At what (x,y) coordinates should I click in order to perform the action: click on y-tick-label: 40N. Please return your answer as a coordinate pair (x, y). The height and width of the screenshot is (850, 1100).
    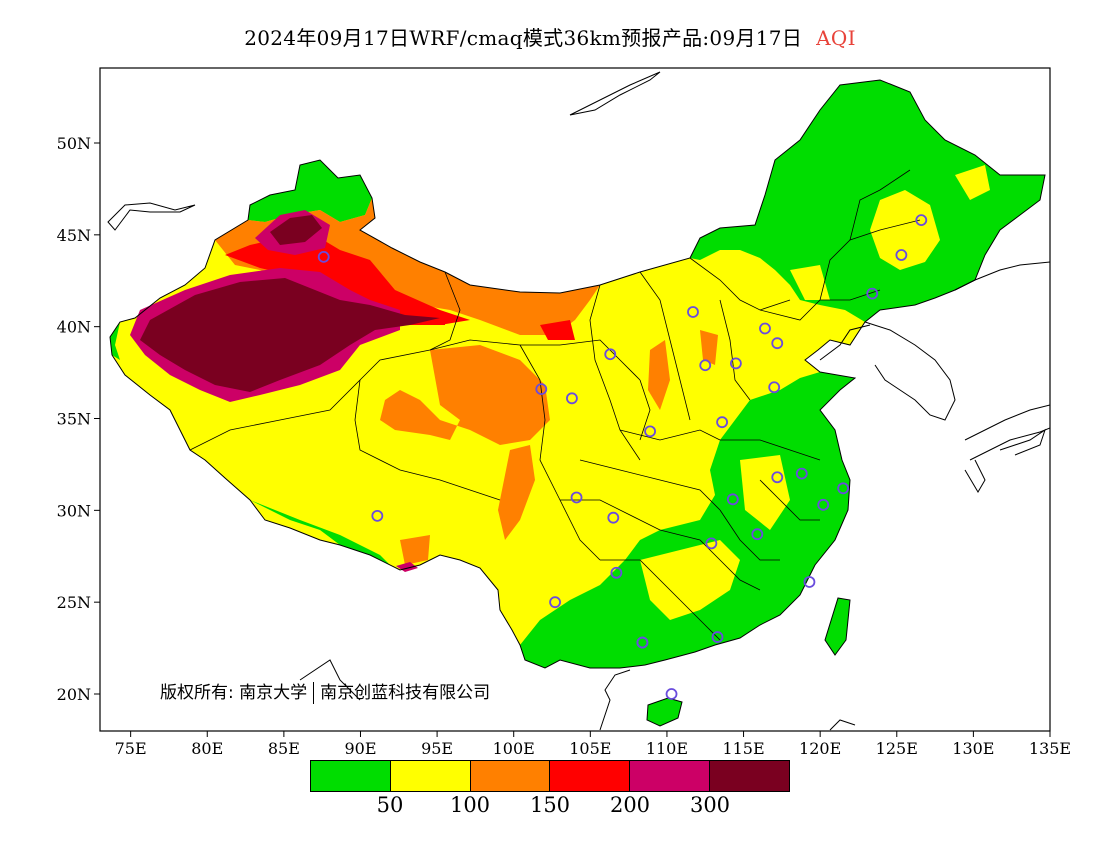
    Looking at the image, I should click on (74, 327).